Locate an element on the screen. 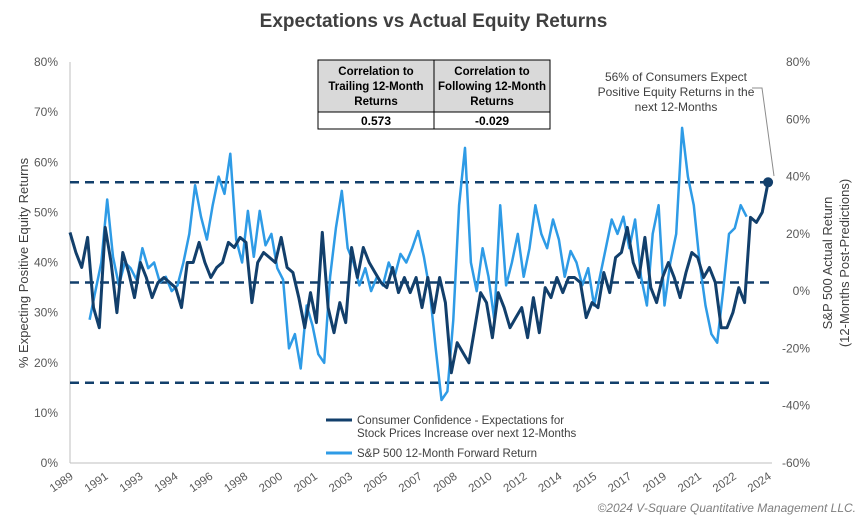 The width and height of the screenshot is (867, 520). x-tick-label: 2000 is located at coordinates (271, 483).